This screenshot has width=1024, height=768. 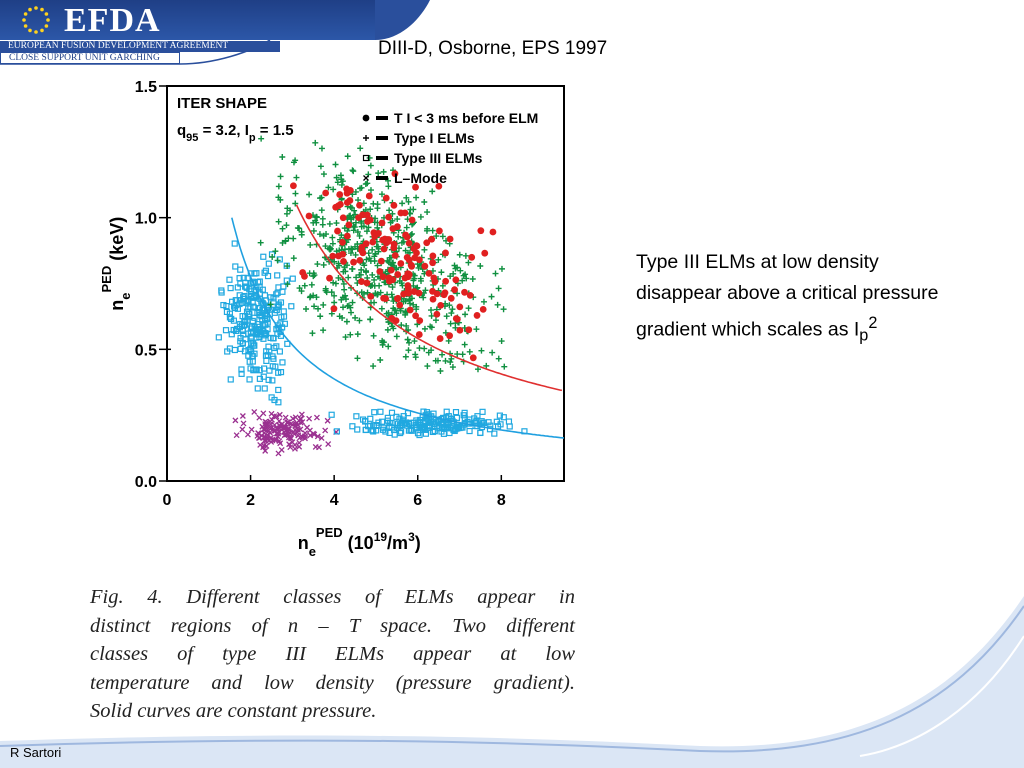 I want to click on legend-label: L–Mode, so click(x=420, y=178).